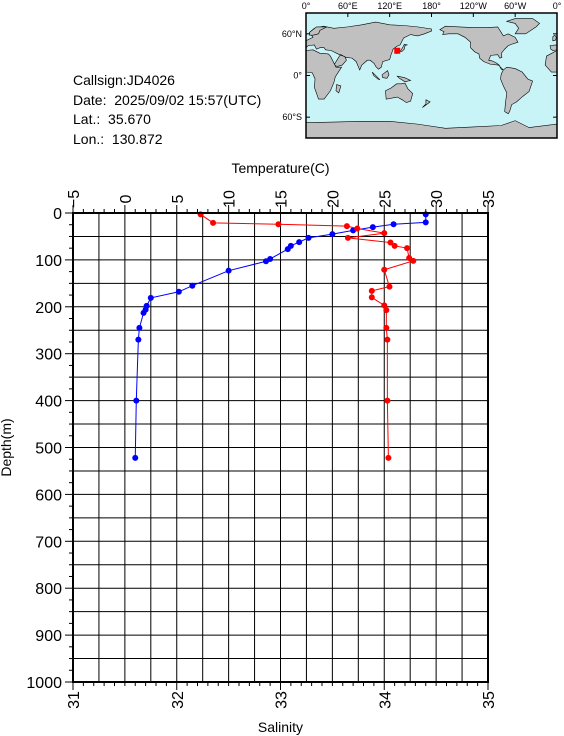 The width and height of the screenshot is (564, 736). What do you see at coordinates (333, 199) in the screenshot?
I see `temperature-tick-label: 20` at bounding box center [333, 199].